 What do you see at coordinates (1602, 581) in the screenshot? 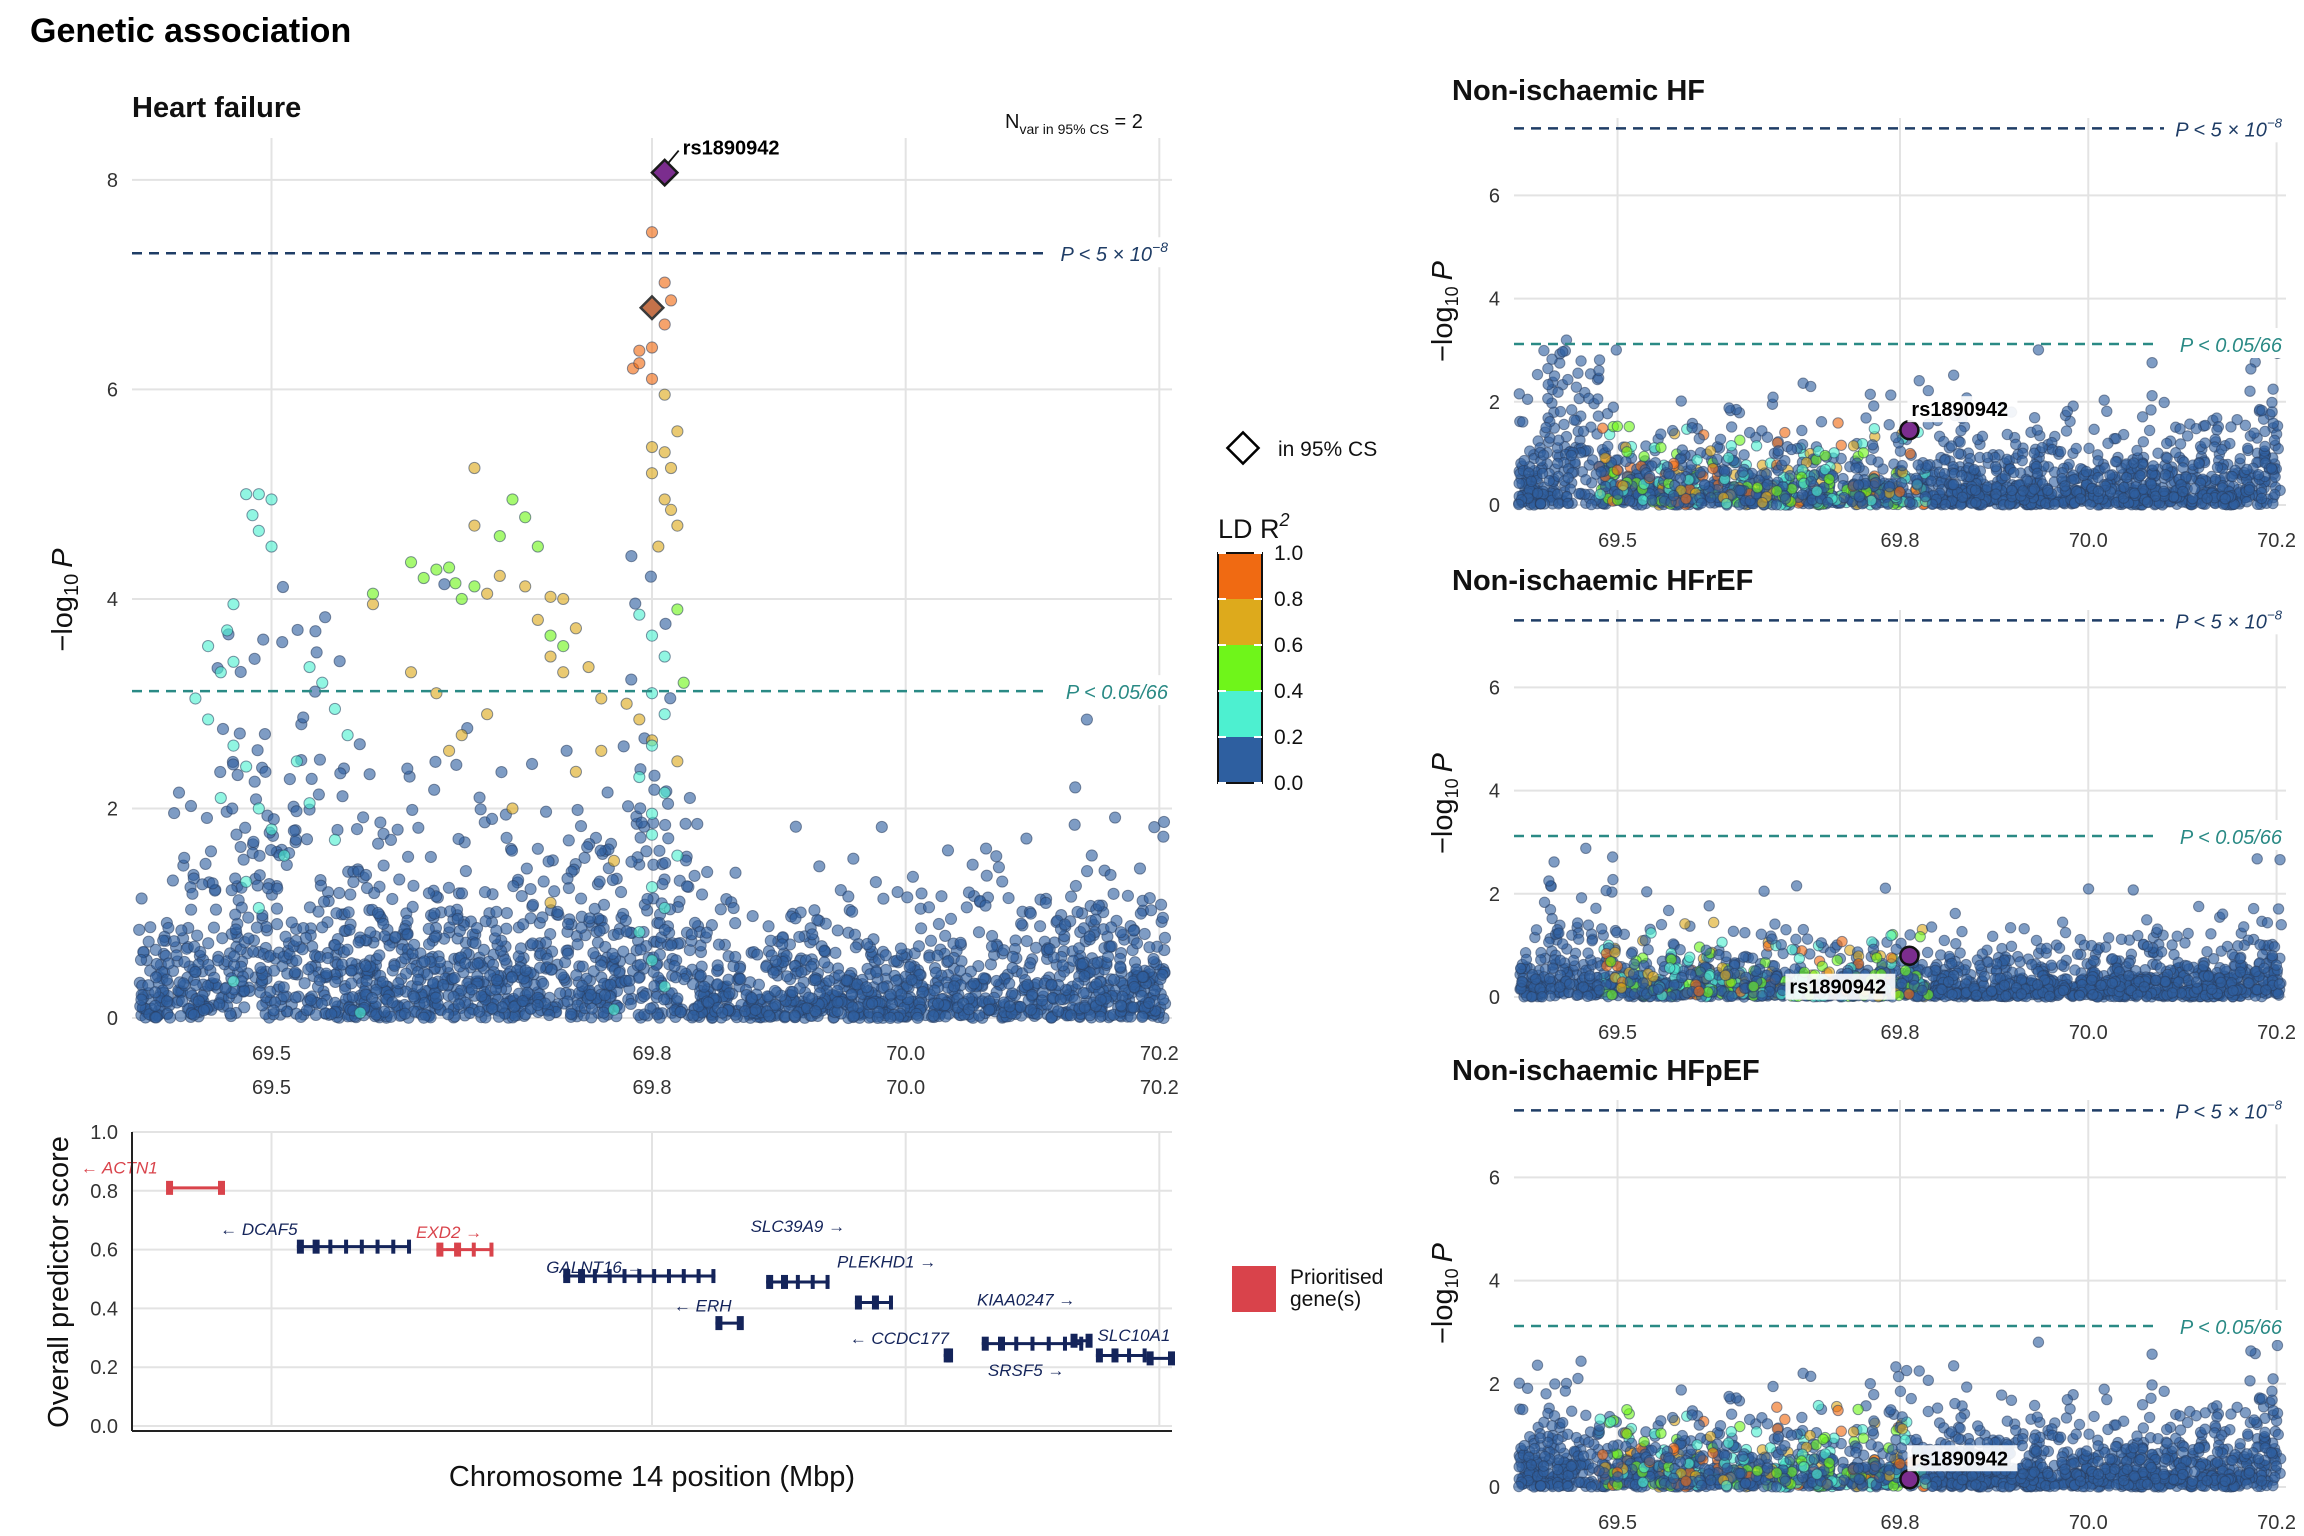
I see `nonischaemic-hfref-title: Non-ischaemic HFrEF` at bounding box center [1602, 581].